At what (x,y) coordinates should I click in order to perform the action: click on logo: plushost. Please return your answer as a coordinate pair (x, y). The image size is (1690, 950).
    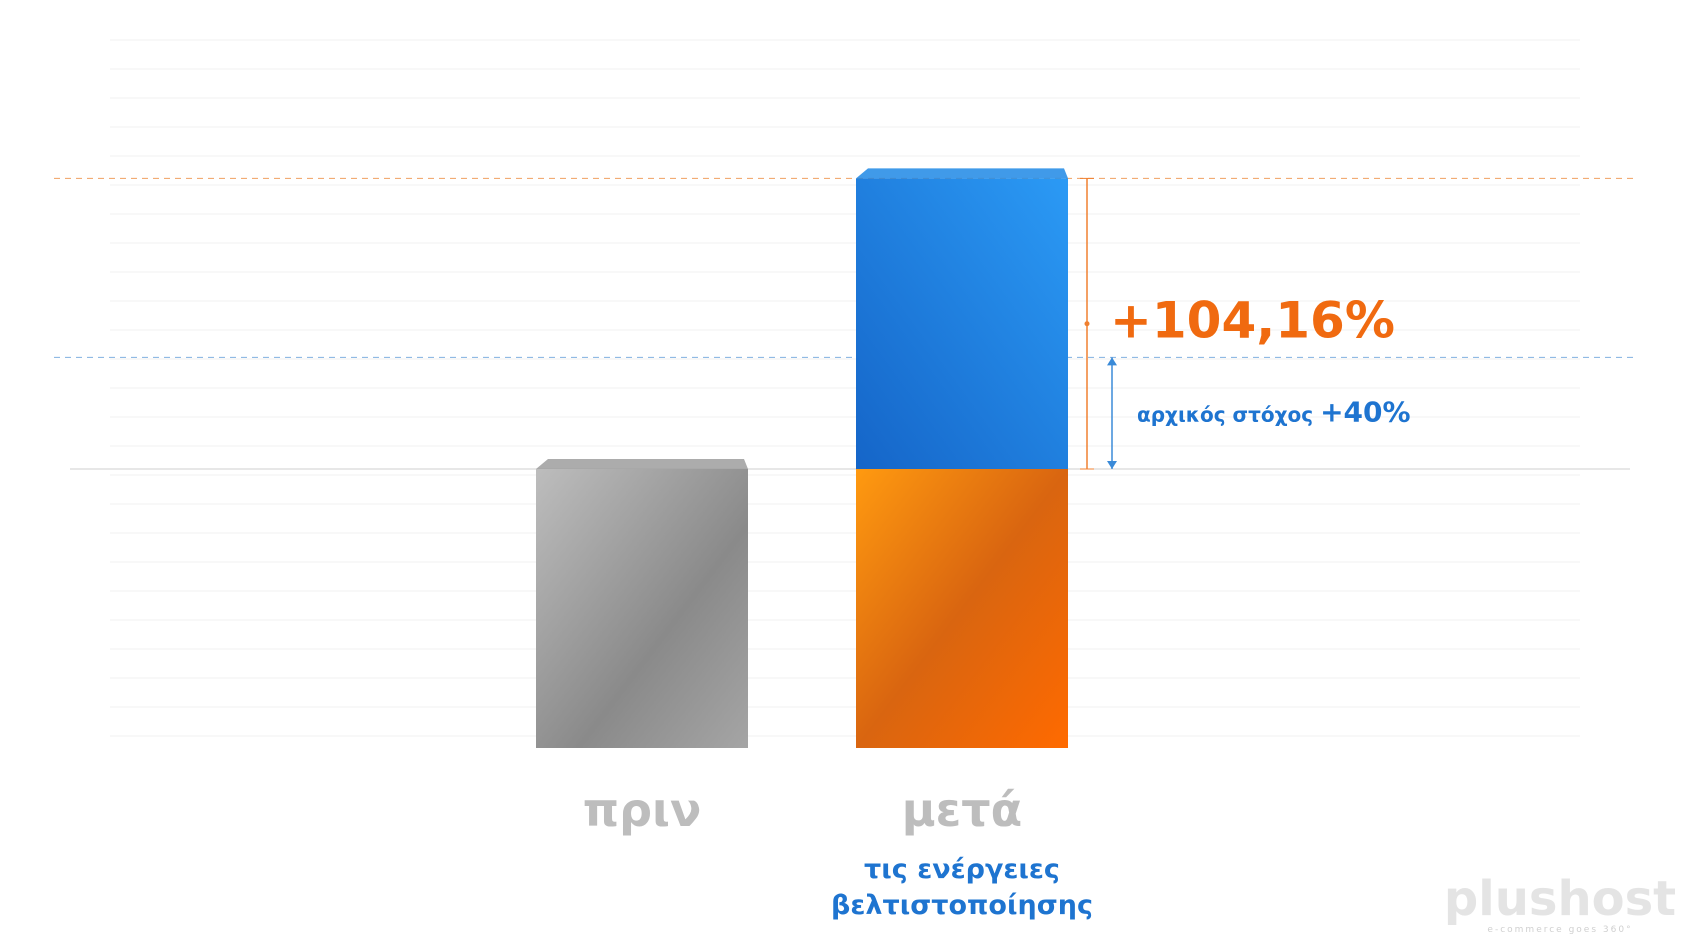
    Looking at the image, I should click on (1560, 899).